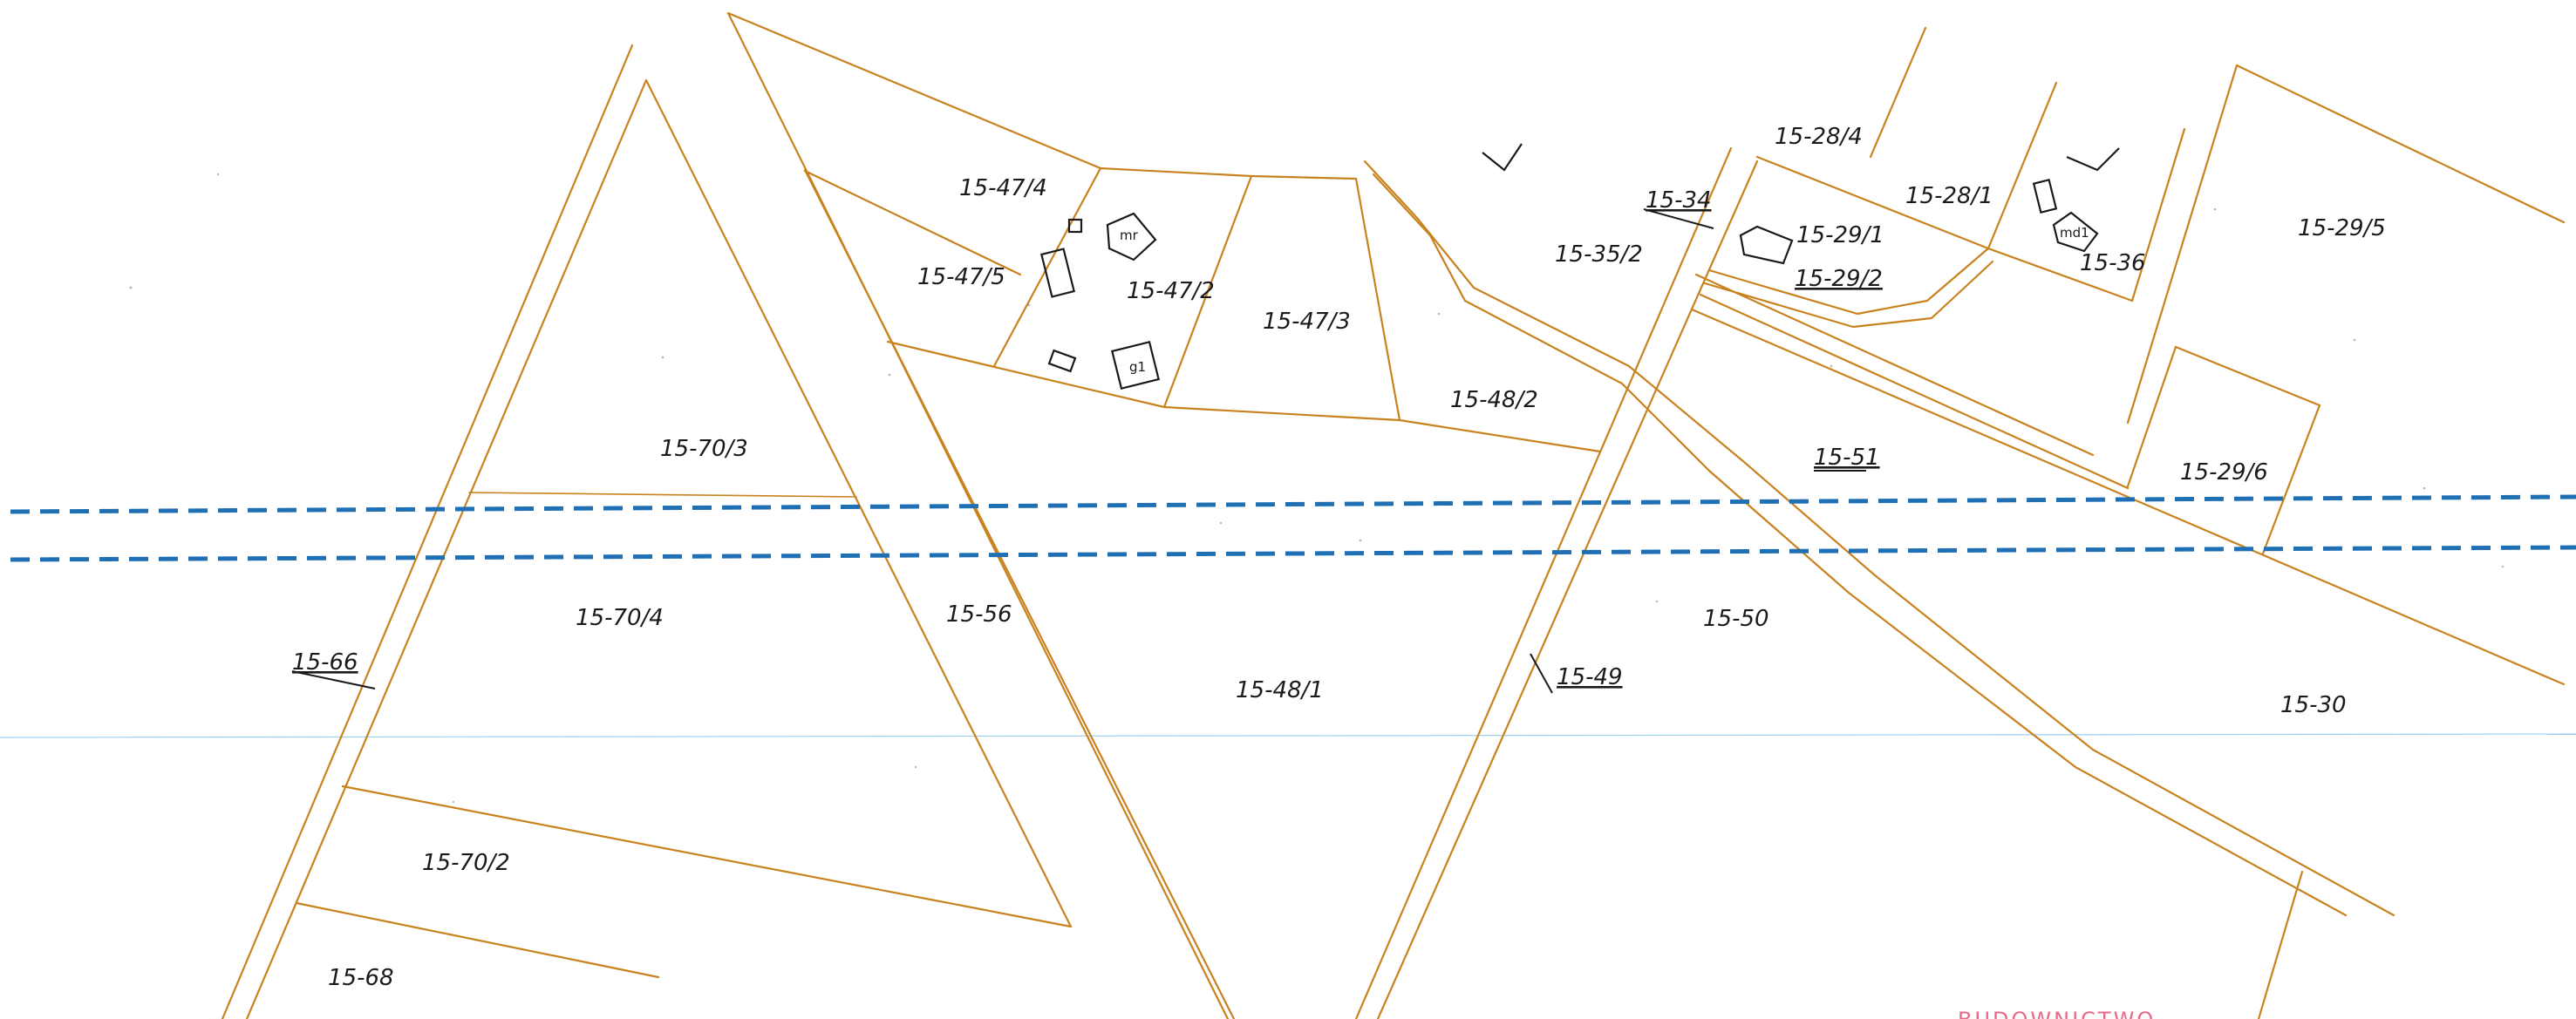 Image resolution: width=2576 pixels, height=1019 pixels. Describe the element at coordinates (1679, 200) in the screenshot. I see `label-15-34: 15-34` at that location.